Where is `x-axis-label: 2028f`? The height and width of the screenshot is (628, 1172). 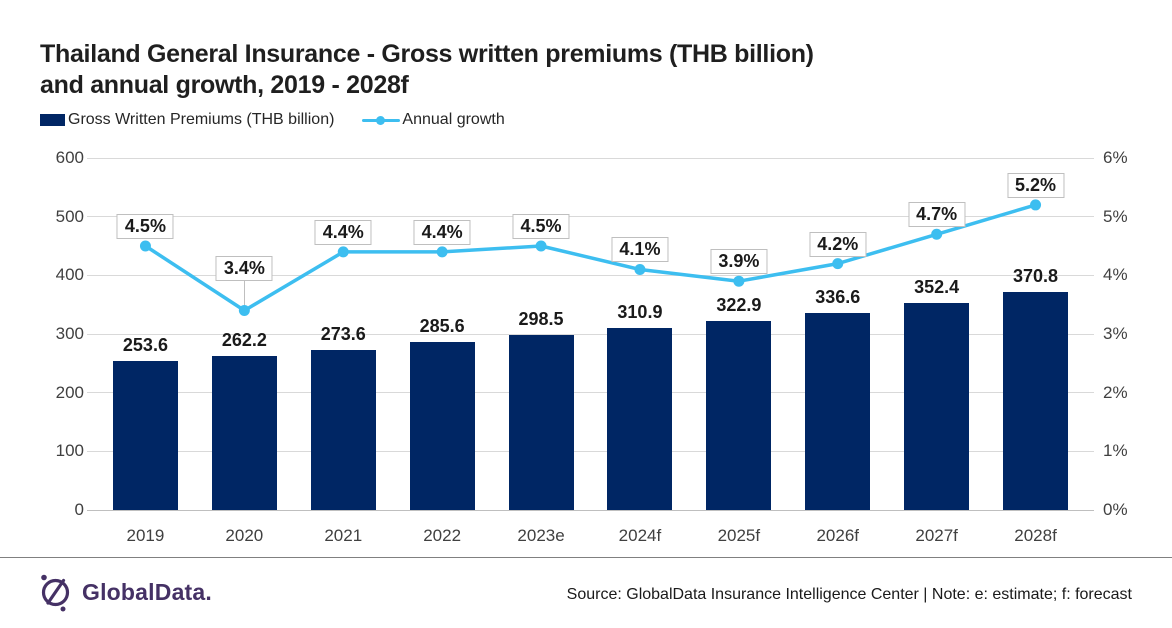
x-axis-label: 2028f is located at coordinates (1035, 535).